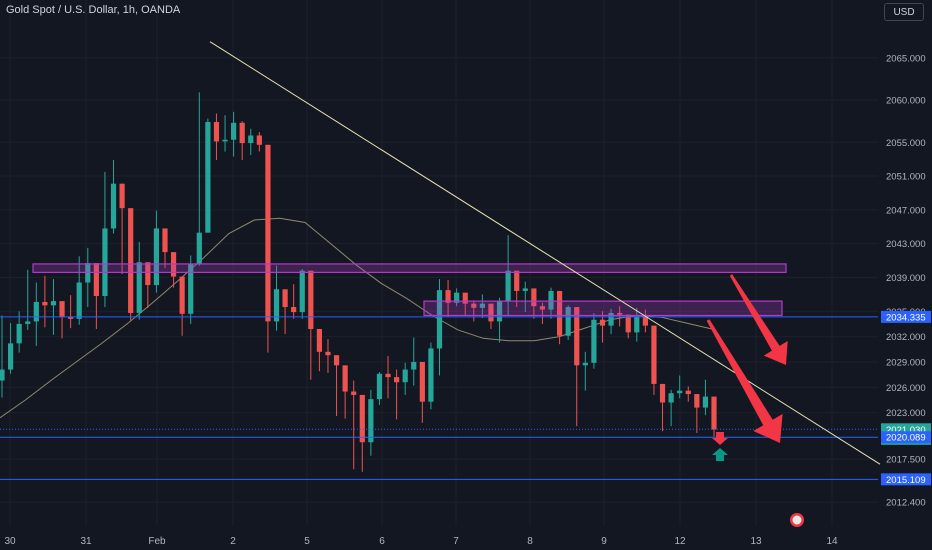  I want to click on us-flag-event-icon-inner, so click(797, 520).